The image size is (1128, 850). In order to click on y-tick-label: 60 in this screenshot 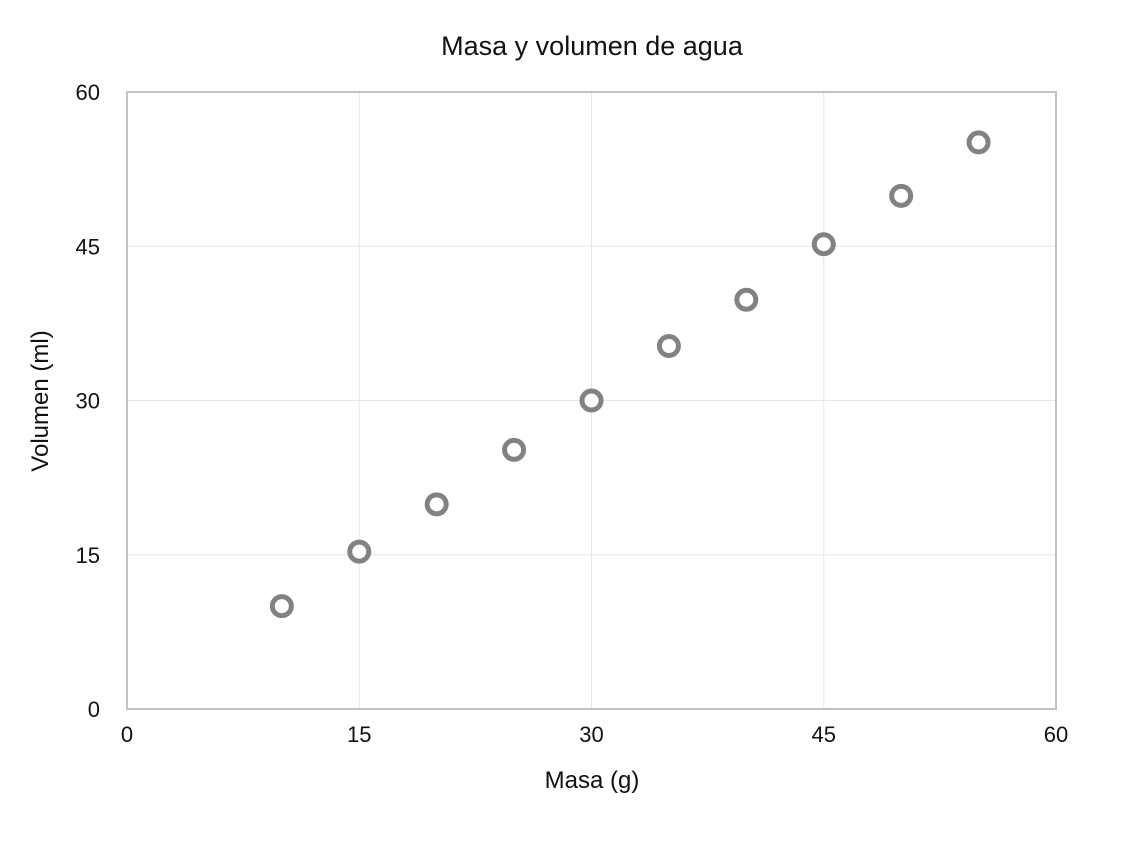, I will do `click(88, 92)`.